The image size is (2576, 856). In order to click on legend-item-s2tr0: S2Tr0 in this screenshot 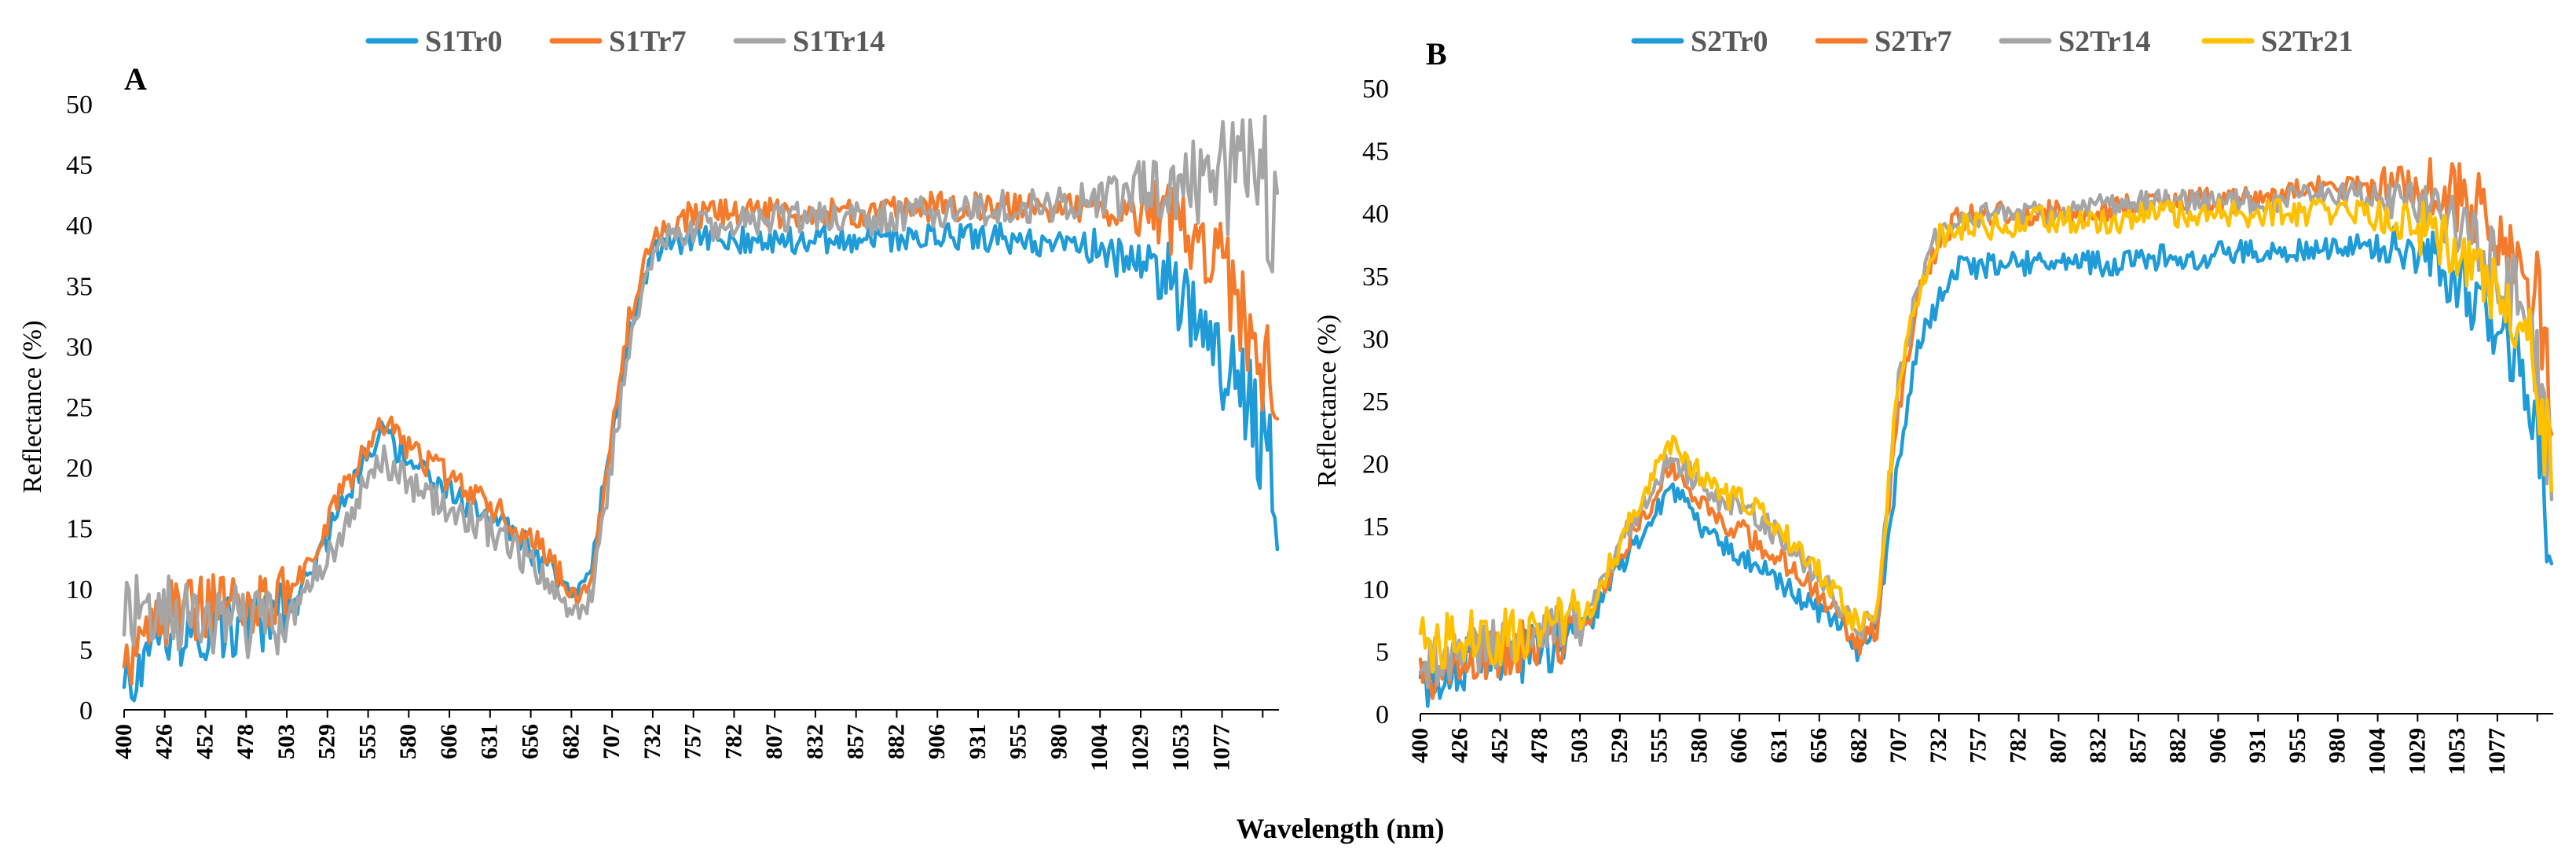, I will do `click(1700, 42)`.